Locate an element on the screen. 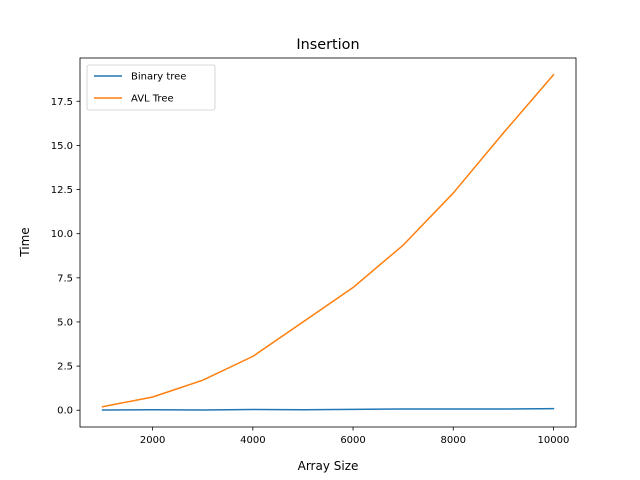 This screenshot has width=640, height=480. legend: Binary tree AVL Tree is located at coordinates (151, 87).